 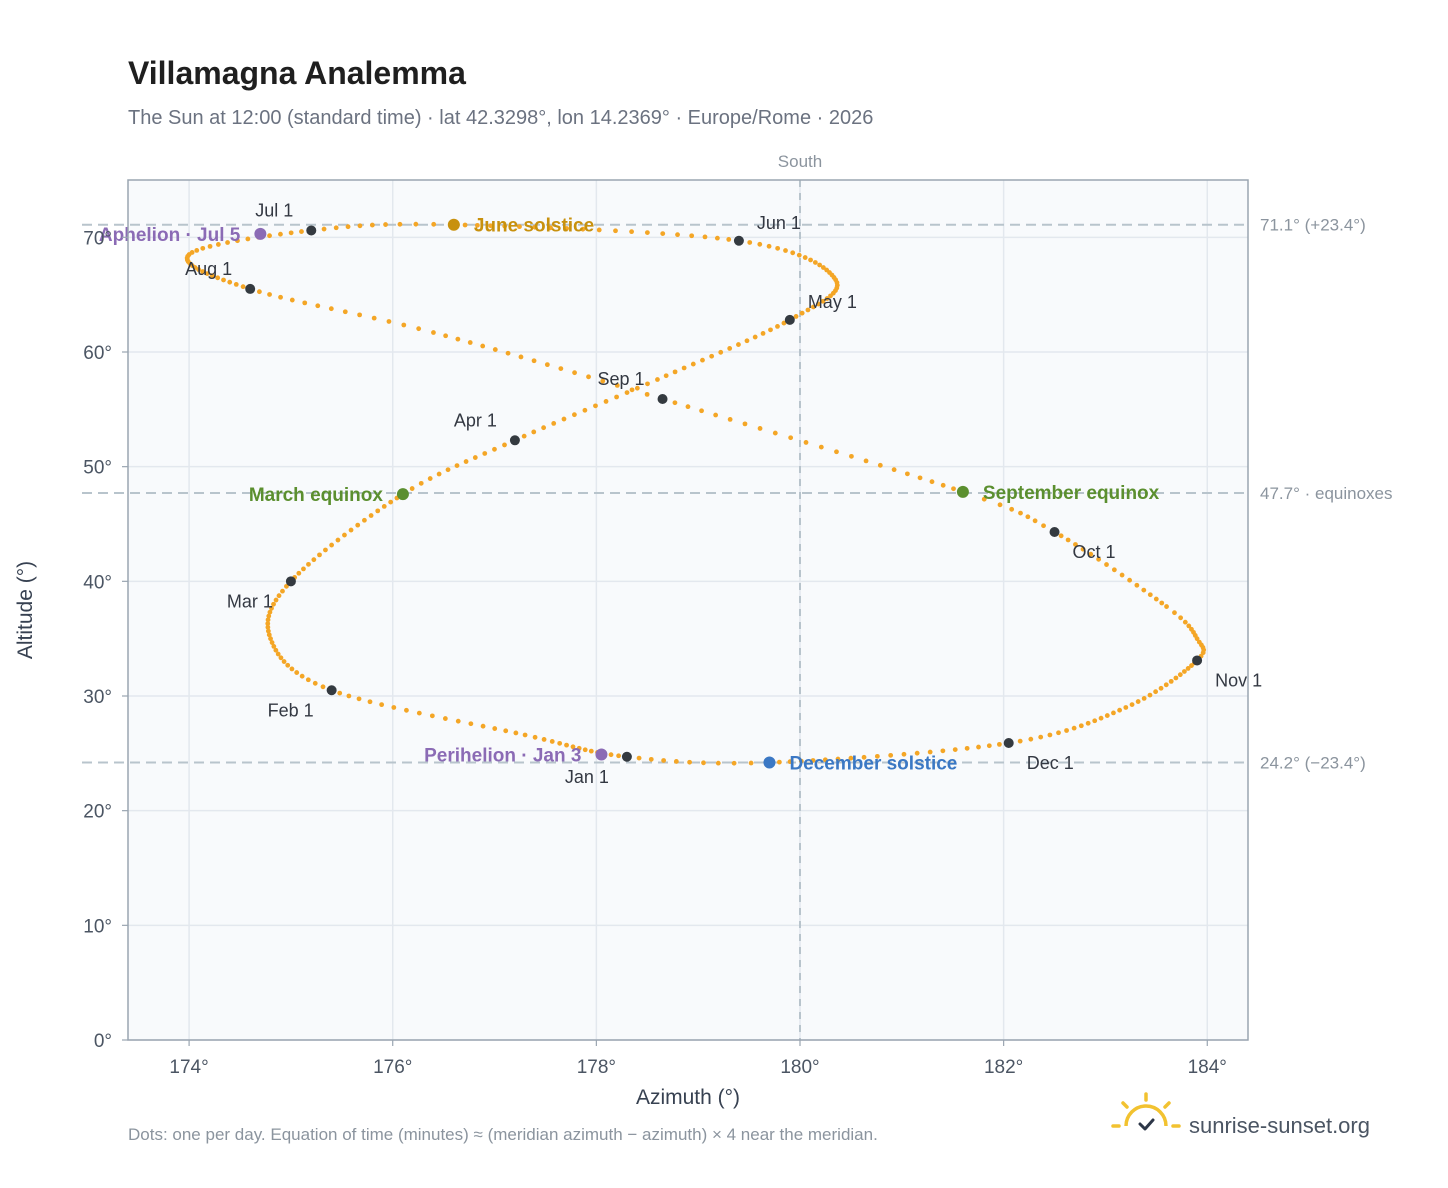 I want to click on event-marker-label: September equinox, so click(x=1071, y=493).